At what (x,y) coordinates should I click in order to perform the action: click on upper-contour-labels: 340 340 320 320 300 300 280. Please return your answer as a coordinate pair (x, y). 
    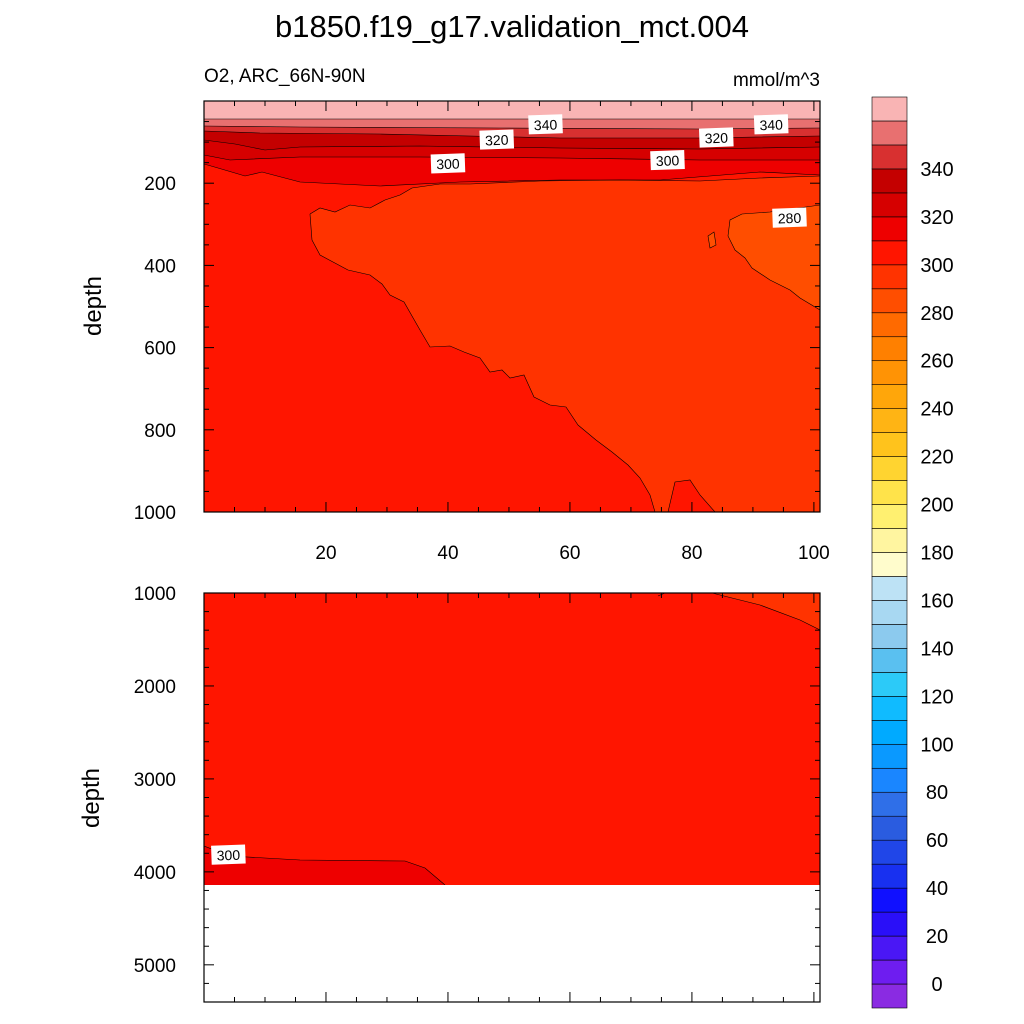
    Looking at the image, I should click on (618, 171).